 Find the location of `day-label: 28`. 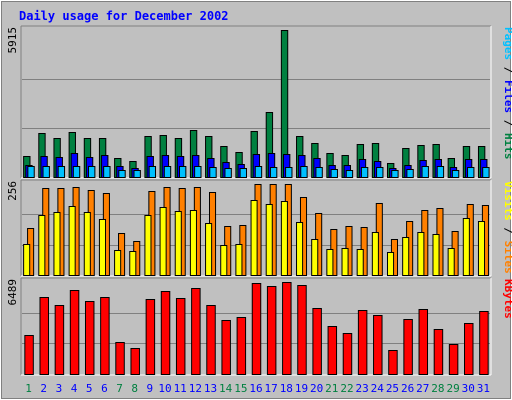

day-label: 28 is located at coordinates (437, 388).